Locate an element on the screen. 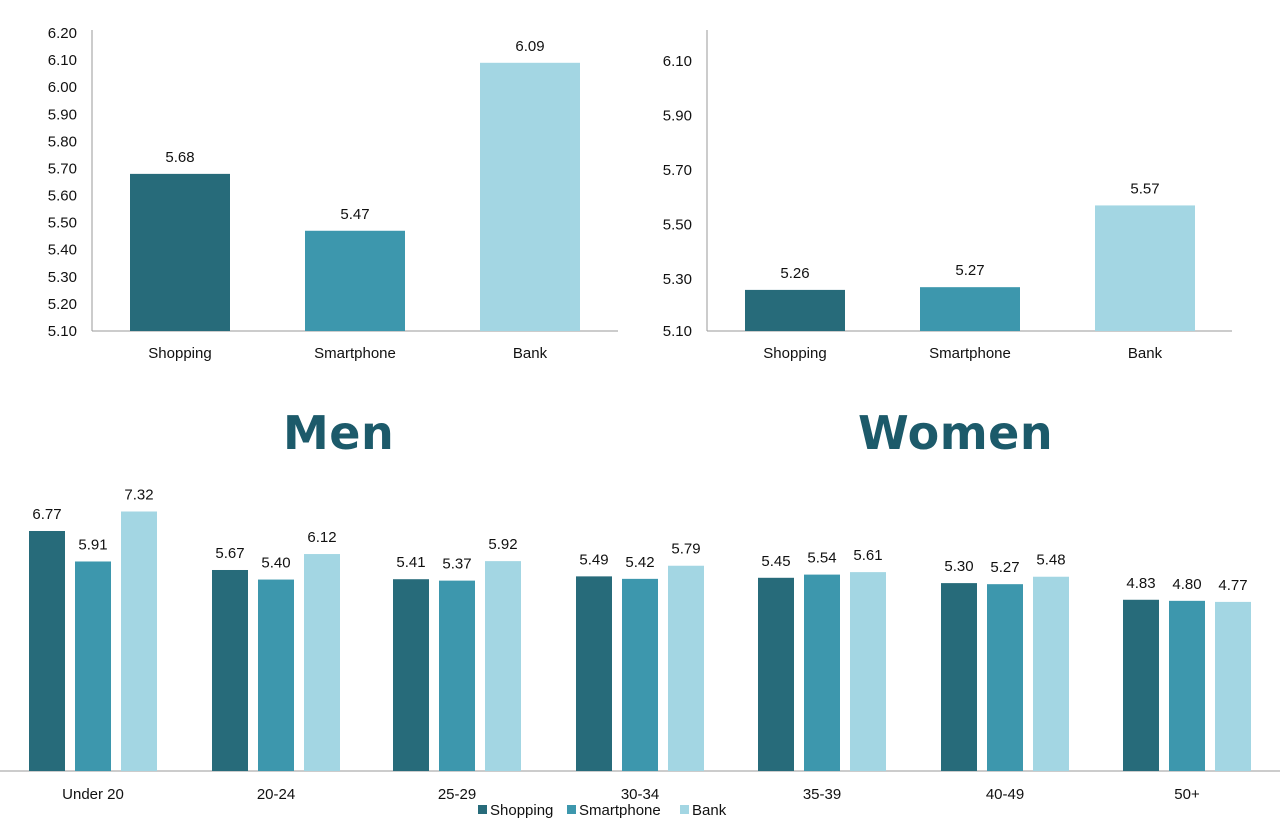  age-category-label: 20-24 is located at coordinates (276, 794).